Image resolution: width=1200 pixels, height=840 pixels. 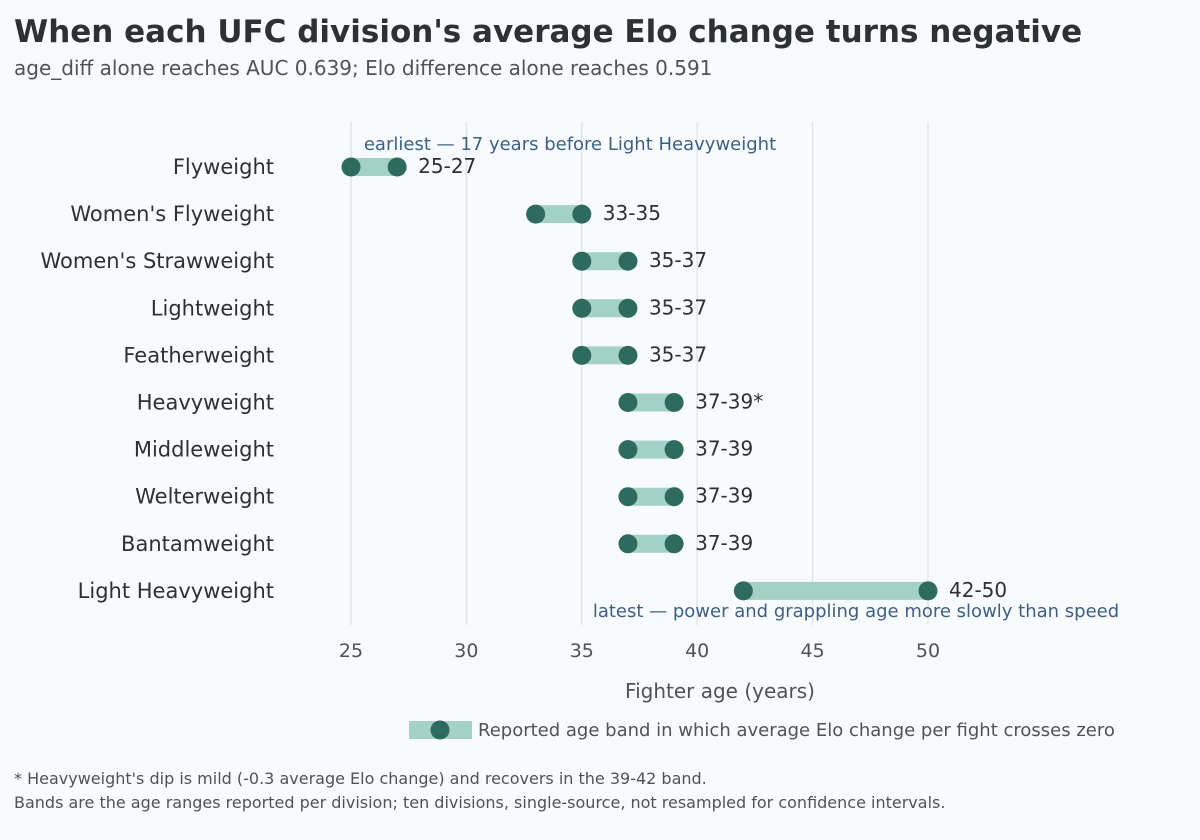 What do you see at coordinates (223, 167) in the screenshot?
I see `category-label: Flyweight` at bounding box center [223, 167].